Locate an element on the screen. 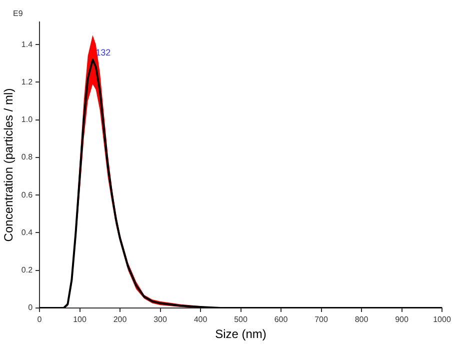  y-tick-label: 0.2 is located at coordinates (27, 270).